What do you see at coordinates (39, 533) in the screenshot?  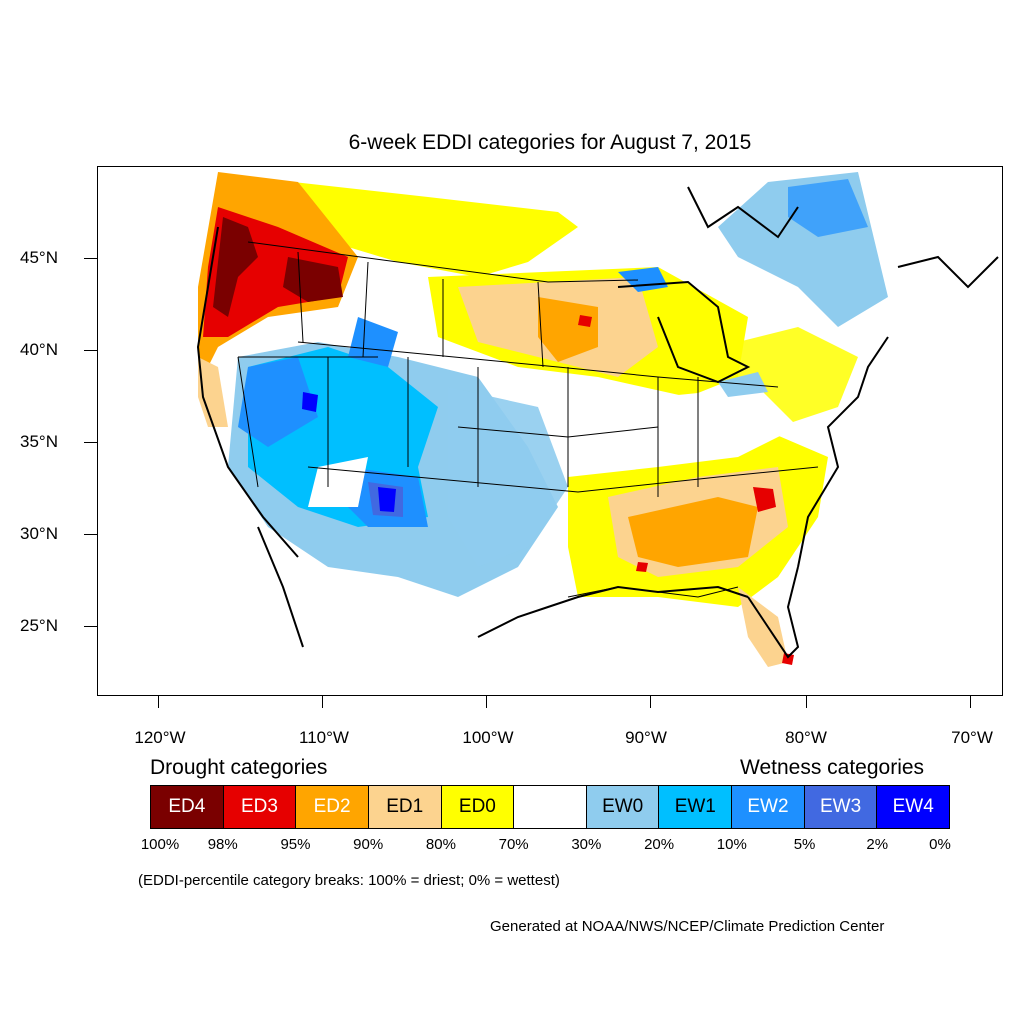 I see `lat-label-30: 30°N` at bounding box center [39, 533].